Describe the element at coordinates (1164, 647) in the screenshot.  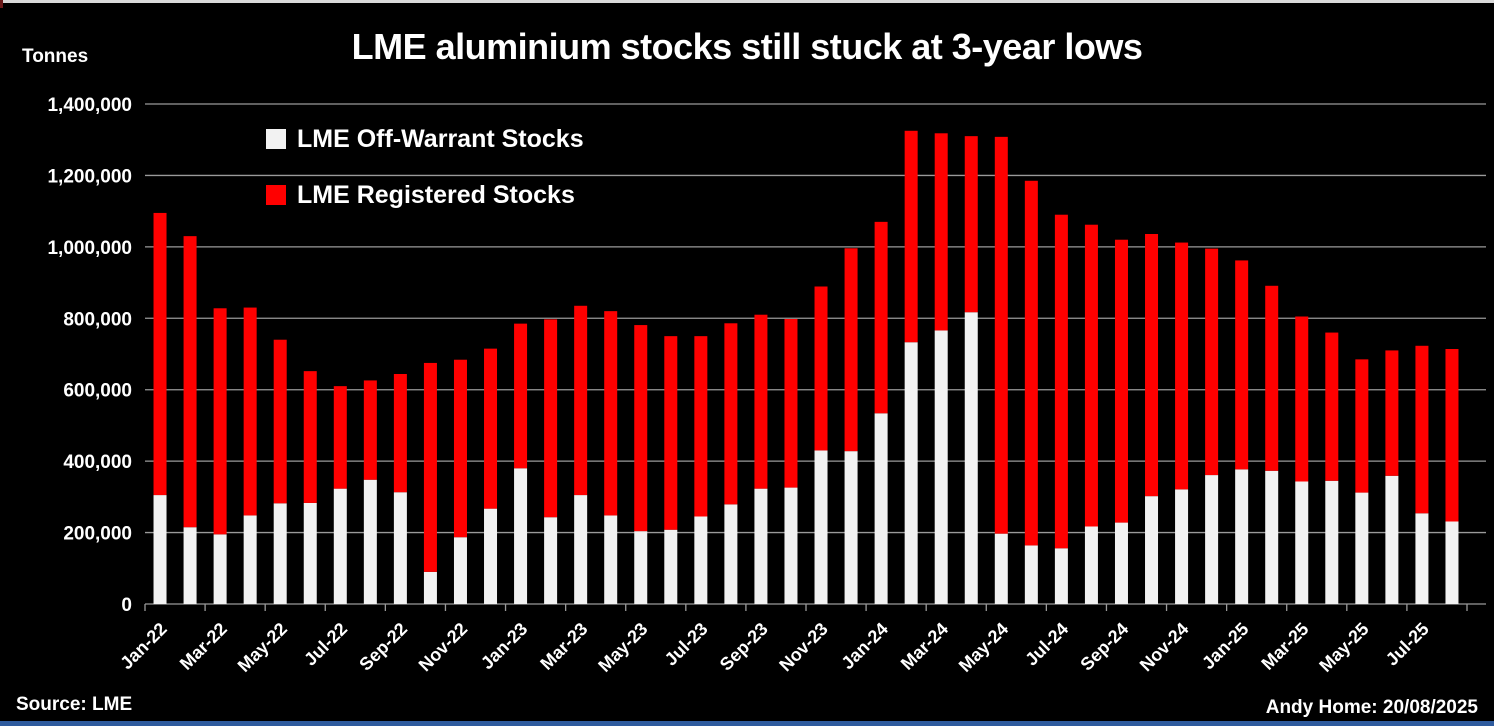
I see `x-axis-tick-label: Nov-24` at that location.